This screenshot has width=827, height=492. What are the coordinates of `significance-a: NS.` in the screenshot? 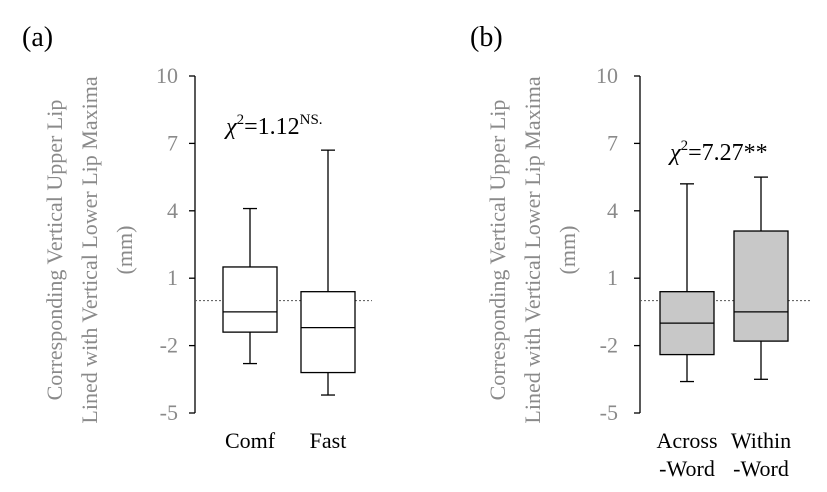 It's located at (311, 120).